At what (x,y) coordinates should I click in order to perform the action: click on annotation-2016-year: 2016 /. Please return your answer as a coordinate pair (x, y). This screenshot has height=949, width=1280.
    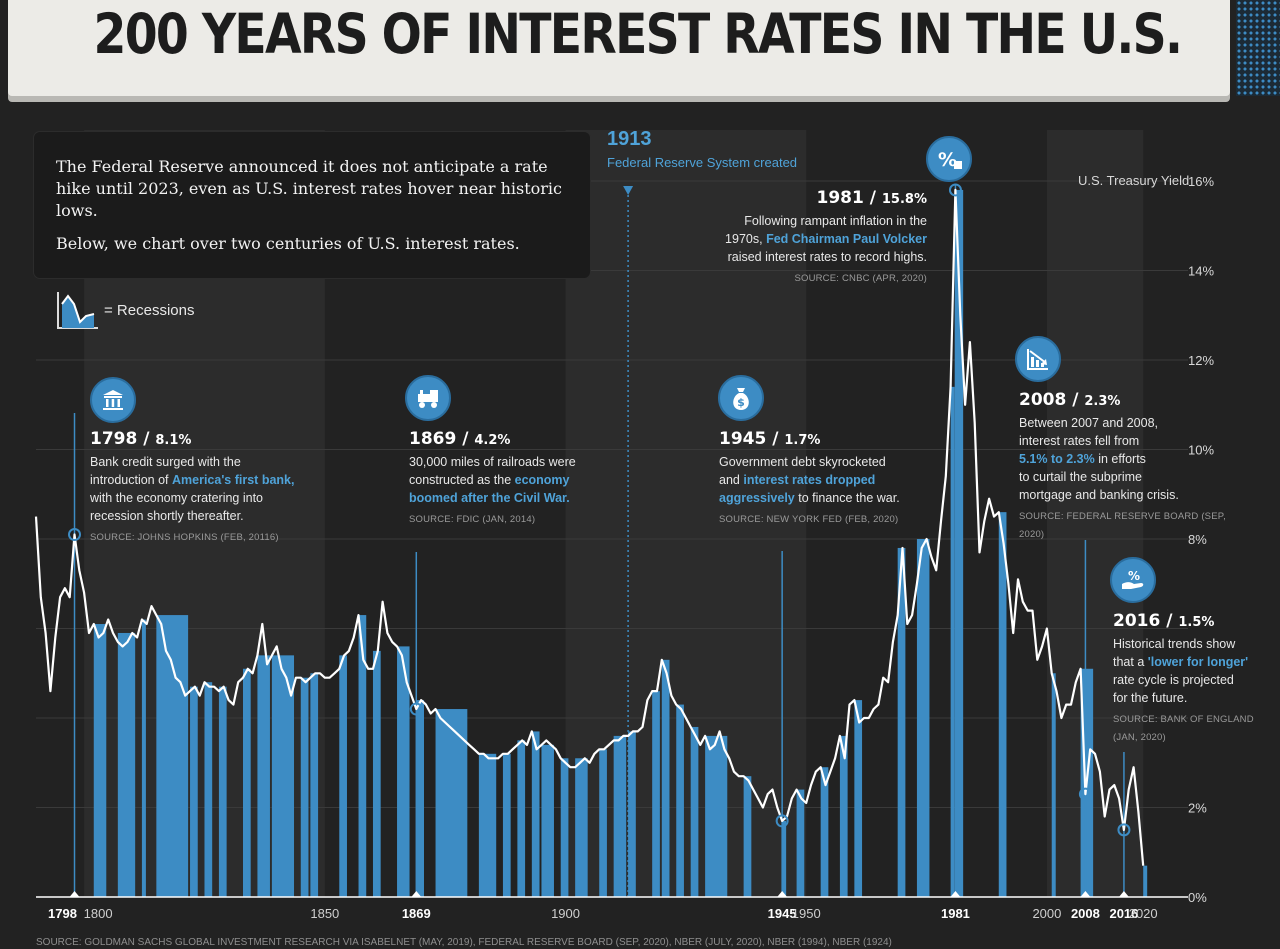
    Looking at the image, I should click on (1143, 621).